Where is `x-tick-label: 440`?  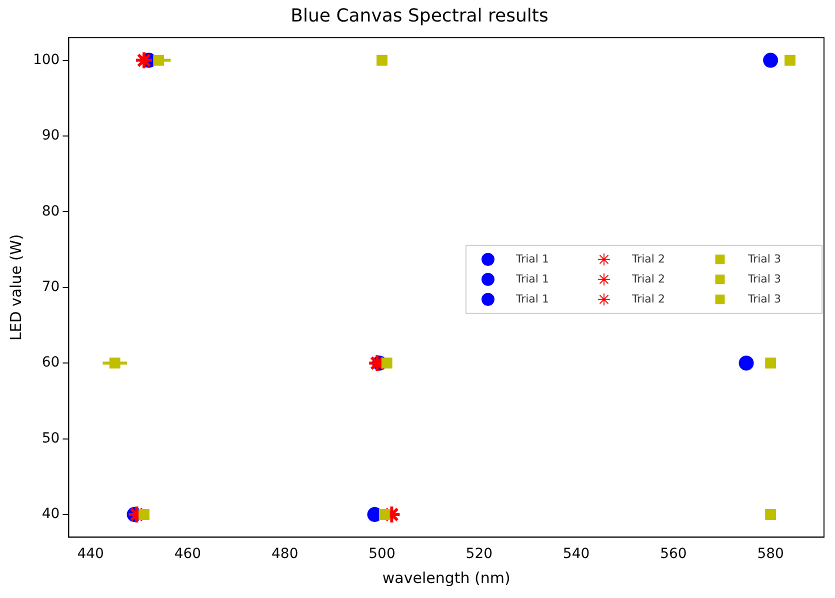
x-tick-label: 440 is located at coordinates (90, 554).